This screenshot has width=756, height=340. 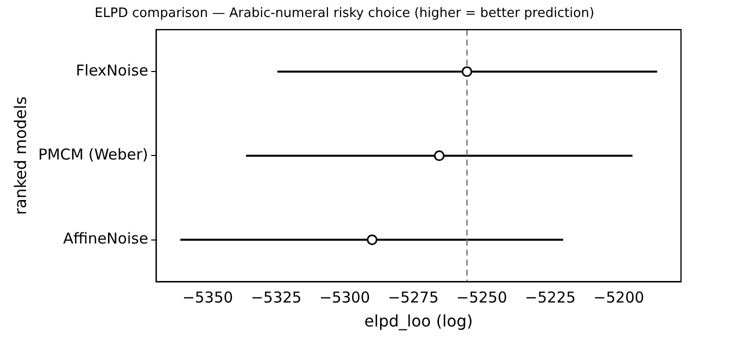 I want to click on x-tick-label: −5275, so click(x=413, y=297).